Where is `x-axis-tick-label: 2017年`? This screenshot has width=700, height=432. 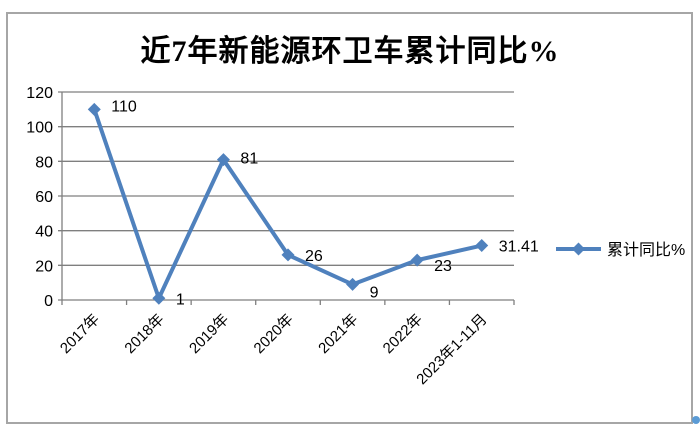
x-axis-tick-label: 2017年 is located at coordinates (80, 334).